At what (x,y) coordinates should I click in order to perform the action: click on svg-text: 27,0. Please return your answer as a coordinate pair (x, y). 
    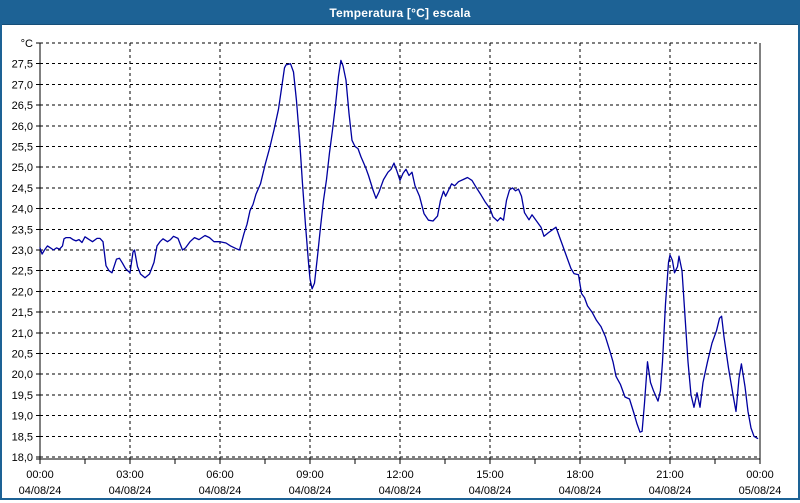
    Looking at the image, I should click on (22, 85).